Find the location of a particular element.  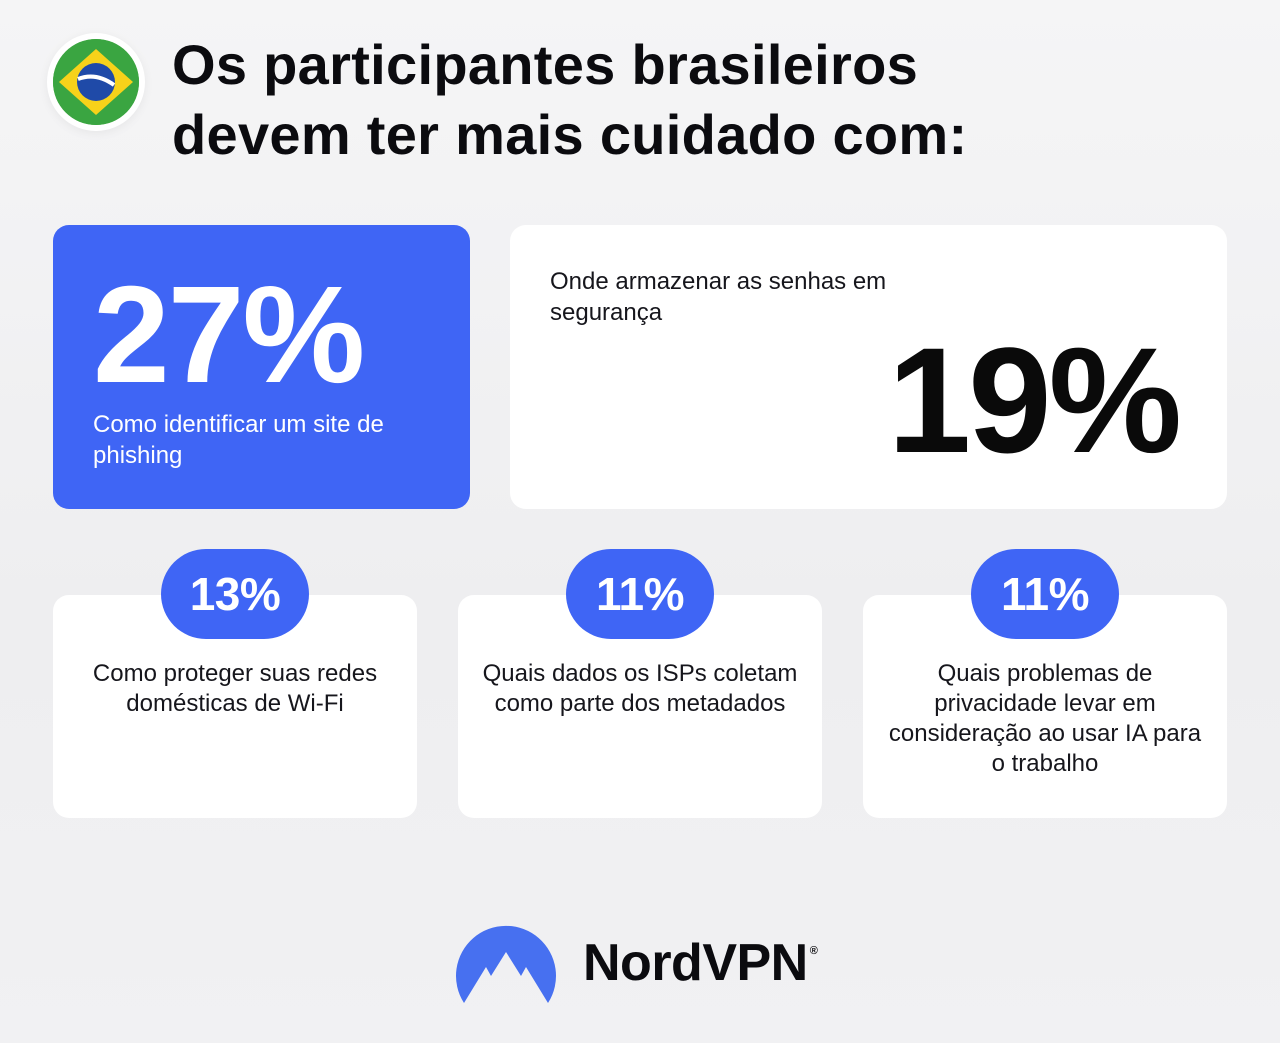

stat-card-phishing: 27% Como identificar um site de phishing is located at coordinates (261, 367).